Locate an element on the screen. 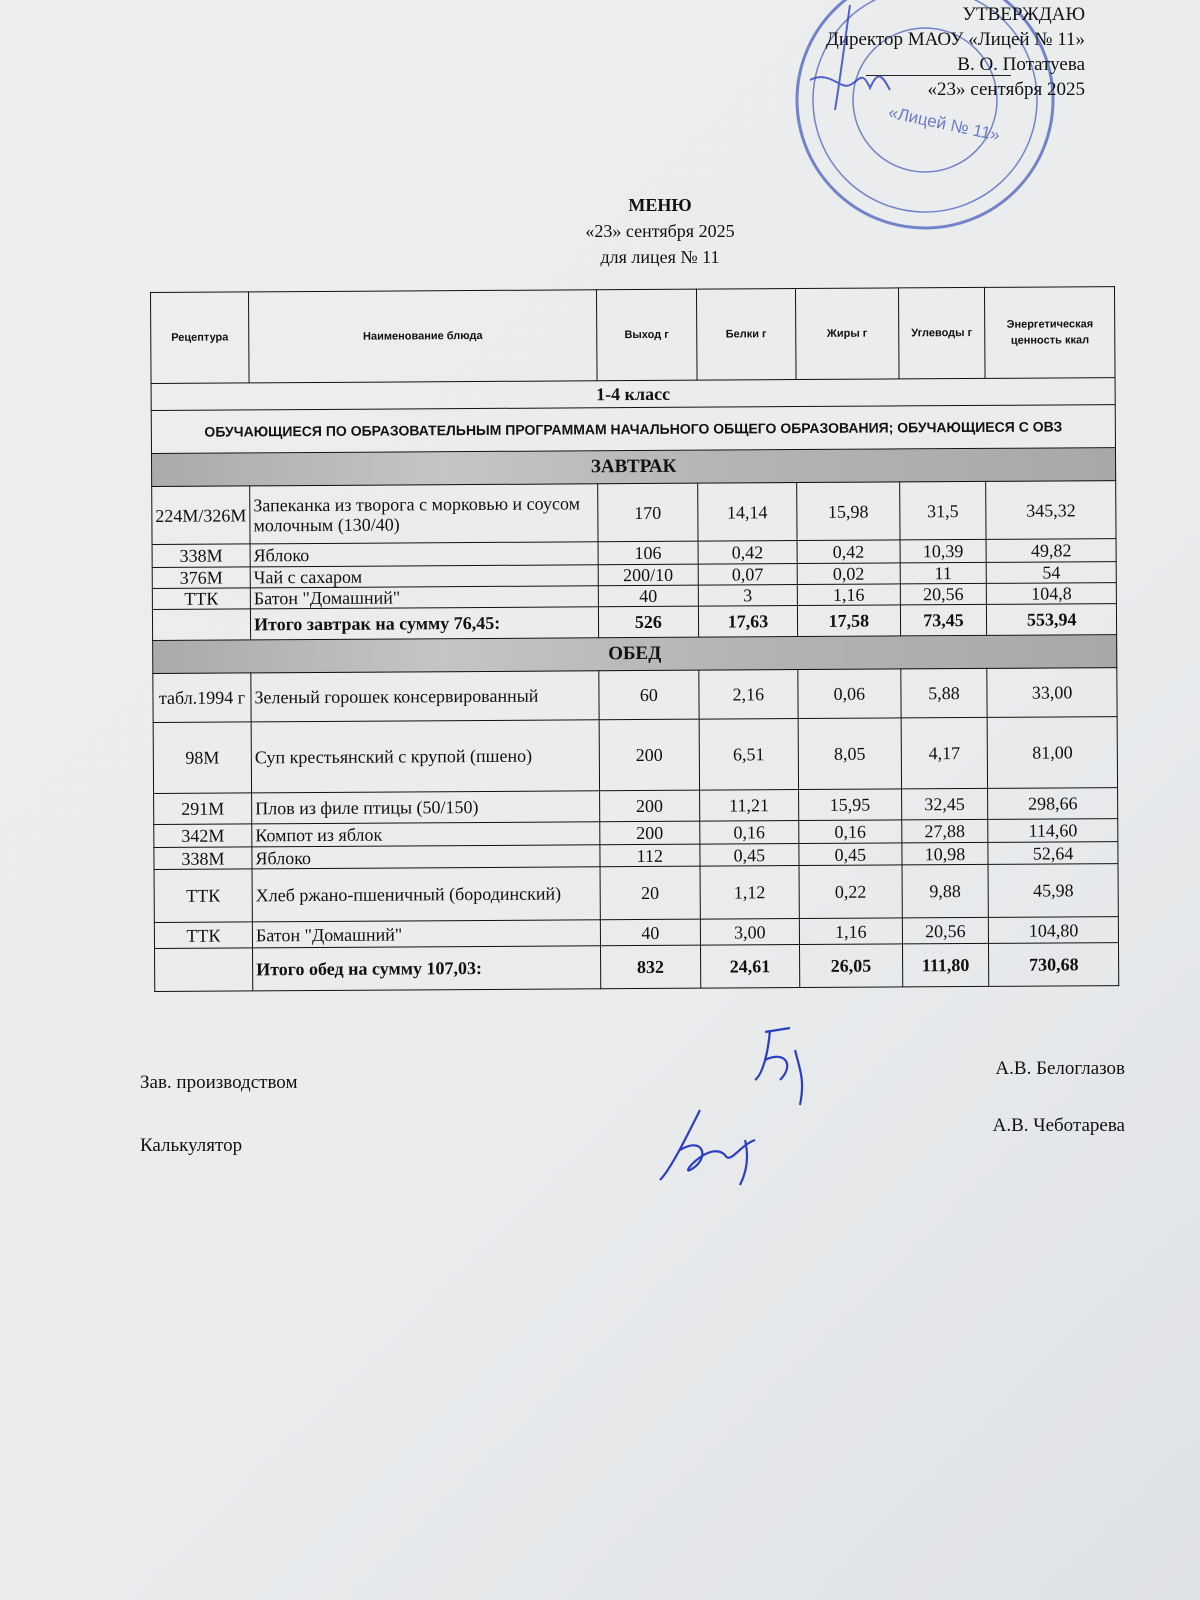 The width and height of the screenshot is (1200, 1600). cell-recipe: 342М is located at coordinates (202, 835).